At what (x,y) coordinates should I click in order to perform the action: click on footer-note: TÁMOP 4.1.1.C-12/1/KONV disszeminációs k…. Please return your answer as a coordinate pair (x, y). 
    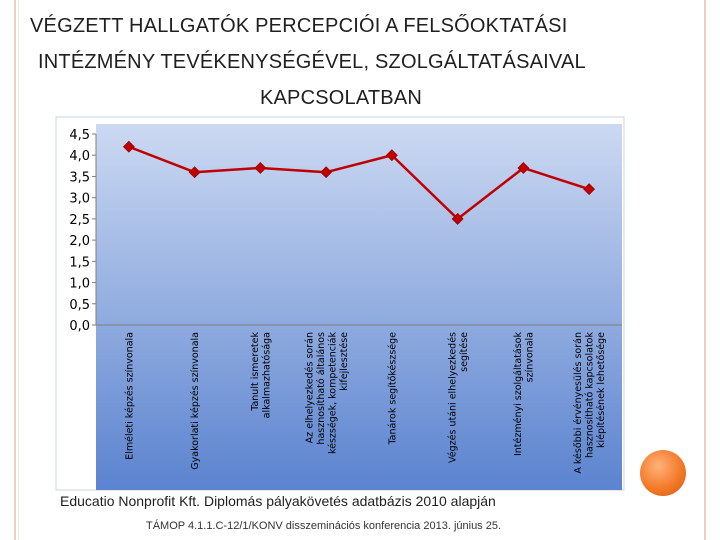
    Looking at the image, I should click on (324, 526).